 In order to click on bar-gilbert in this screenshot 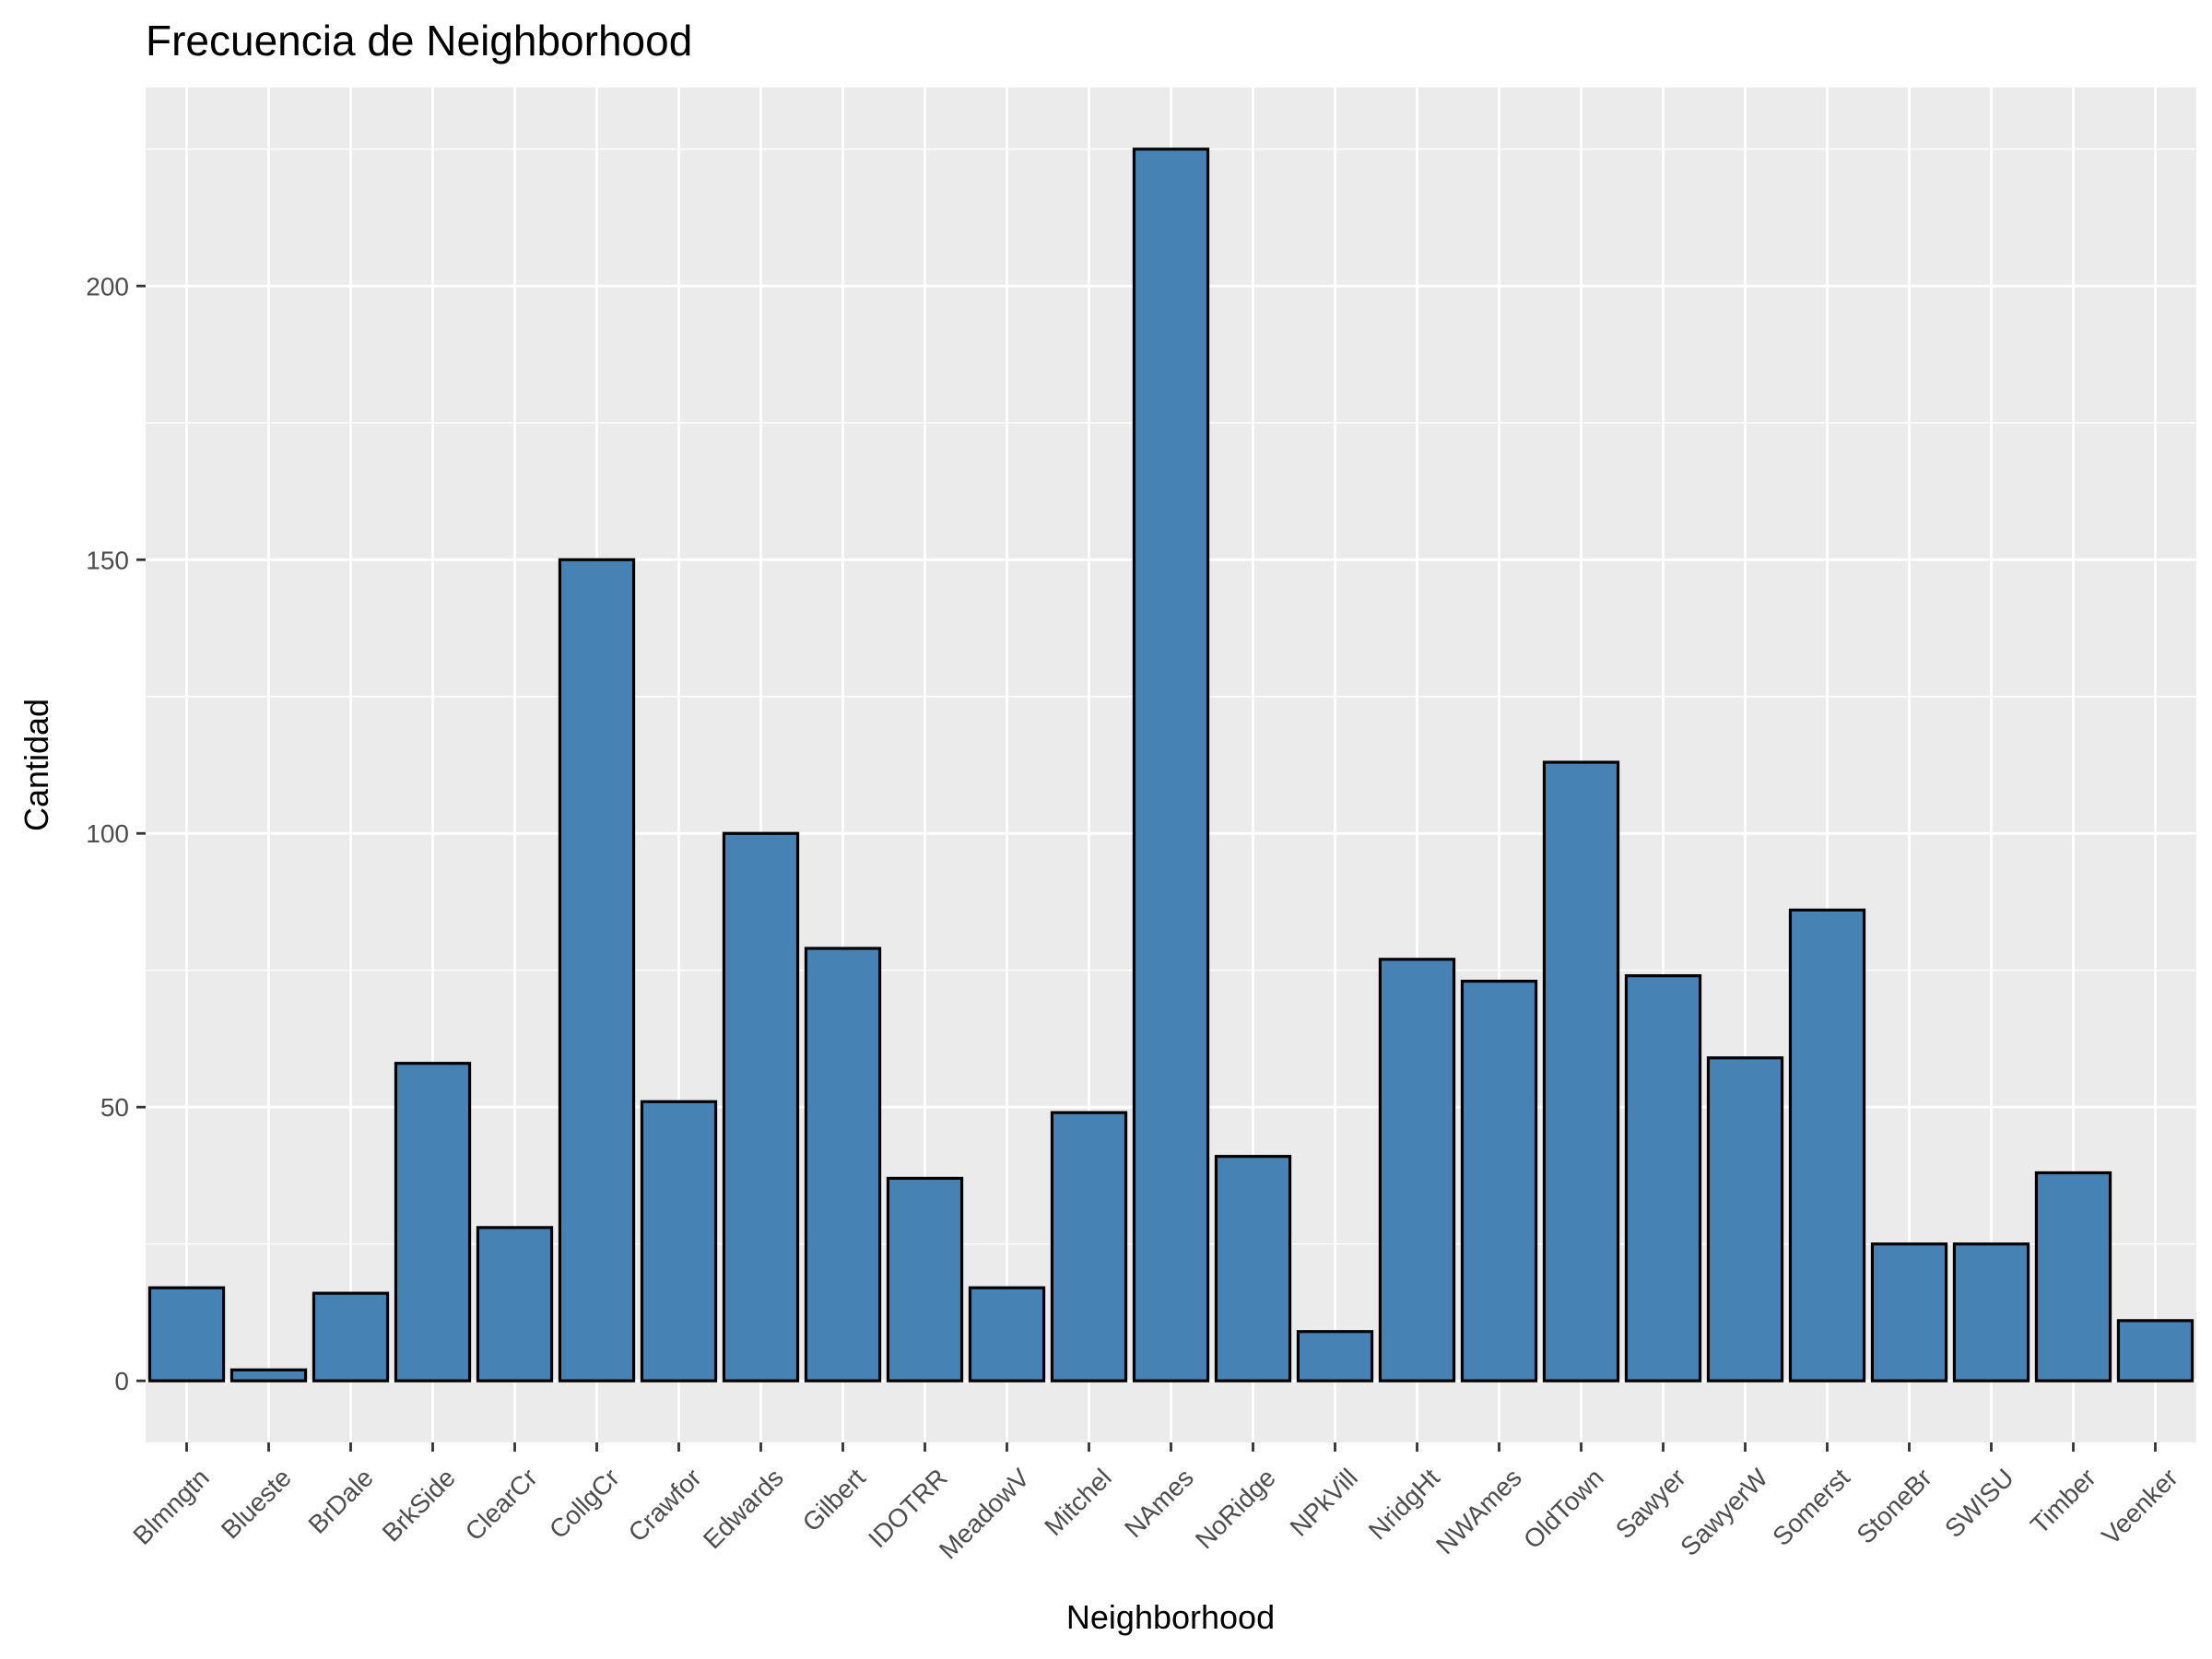, I will do `click(843, 1164)`.